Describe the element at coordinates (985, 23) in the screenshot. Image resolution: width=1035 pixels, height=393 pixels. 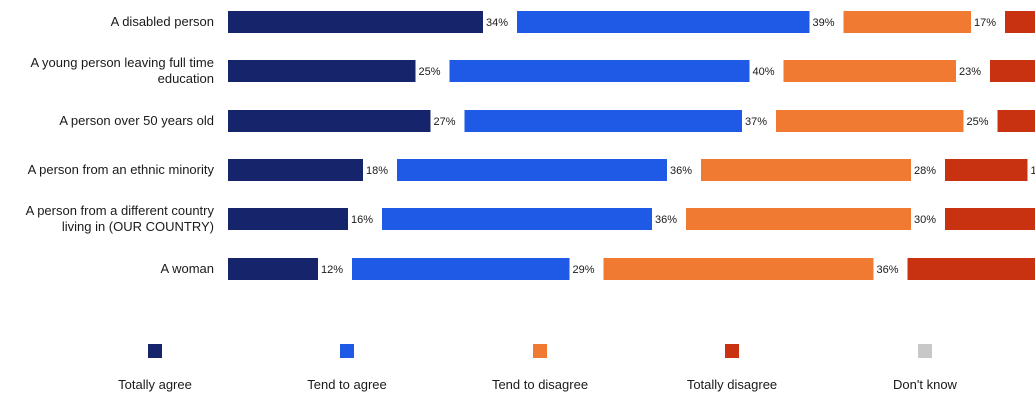
I see `value-label: 17%` at that location.